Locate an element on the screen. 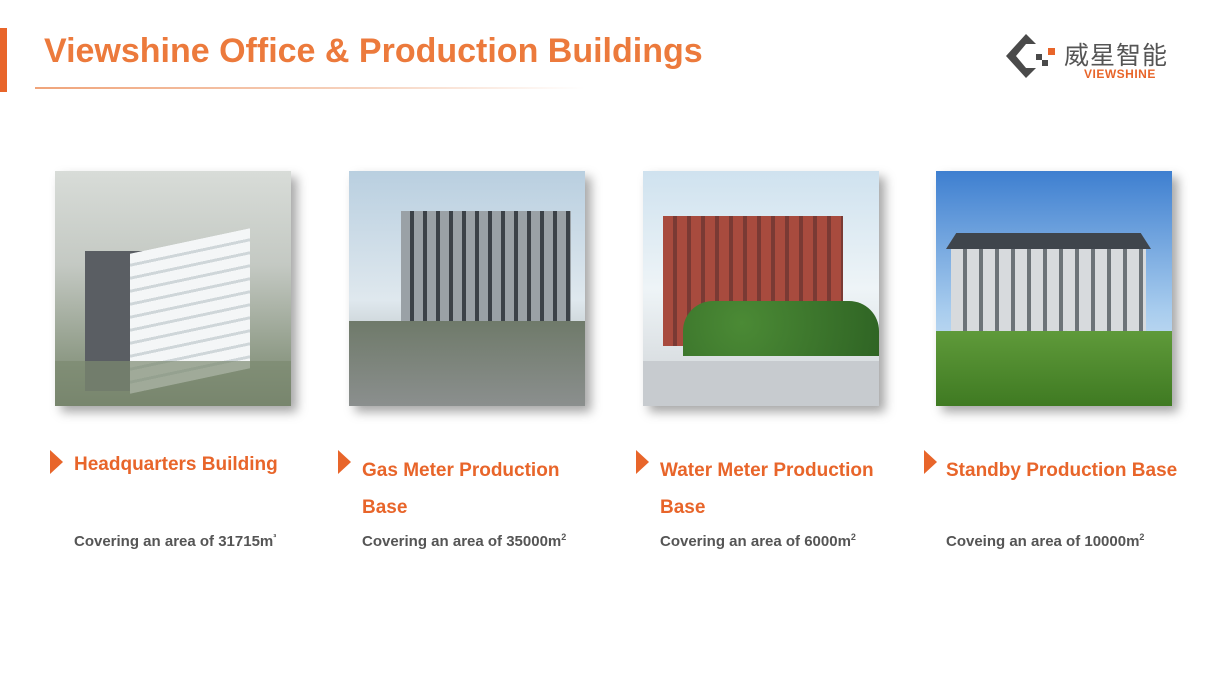 The height and width of the screenshot is (684, 1225). logo-chinese-text: 威星智能 is located at coordinates (1116, 55).